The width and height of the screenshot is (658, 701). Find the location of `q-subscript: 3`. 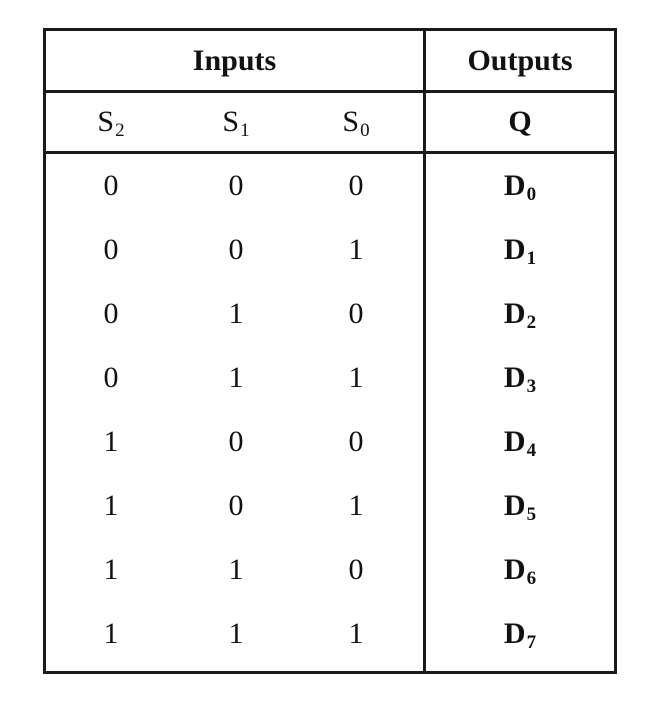

q-subscript: 3 is located at coordinates (531, 386).